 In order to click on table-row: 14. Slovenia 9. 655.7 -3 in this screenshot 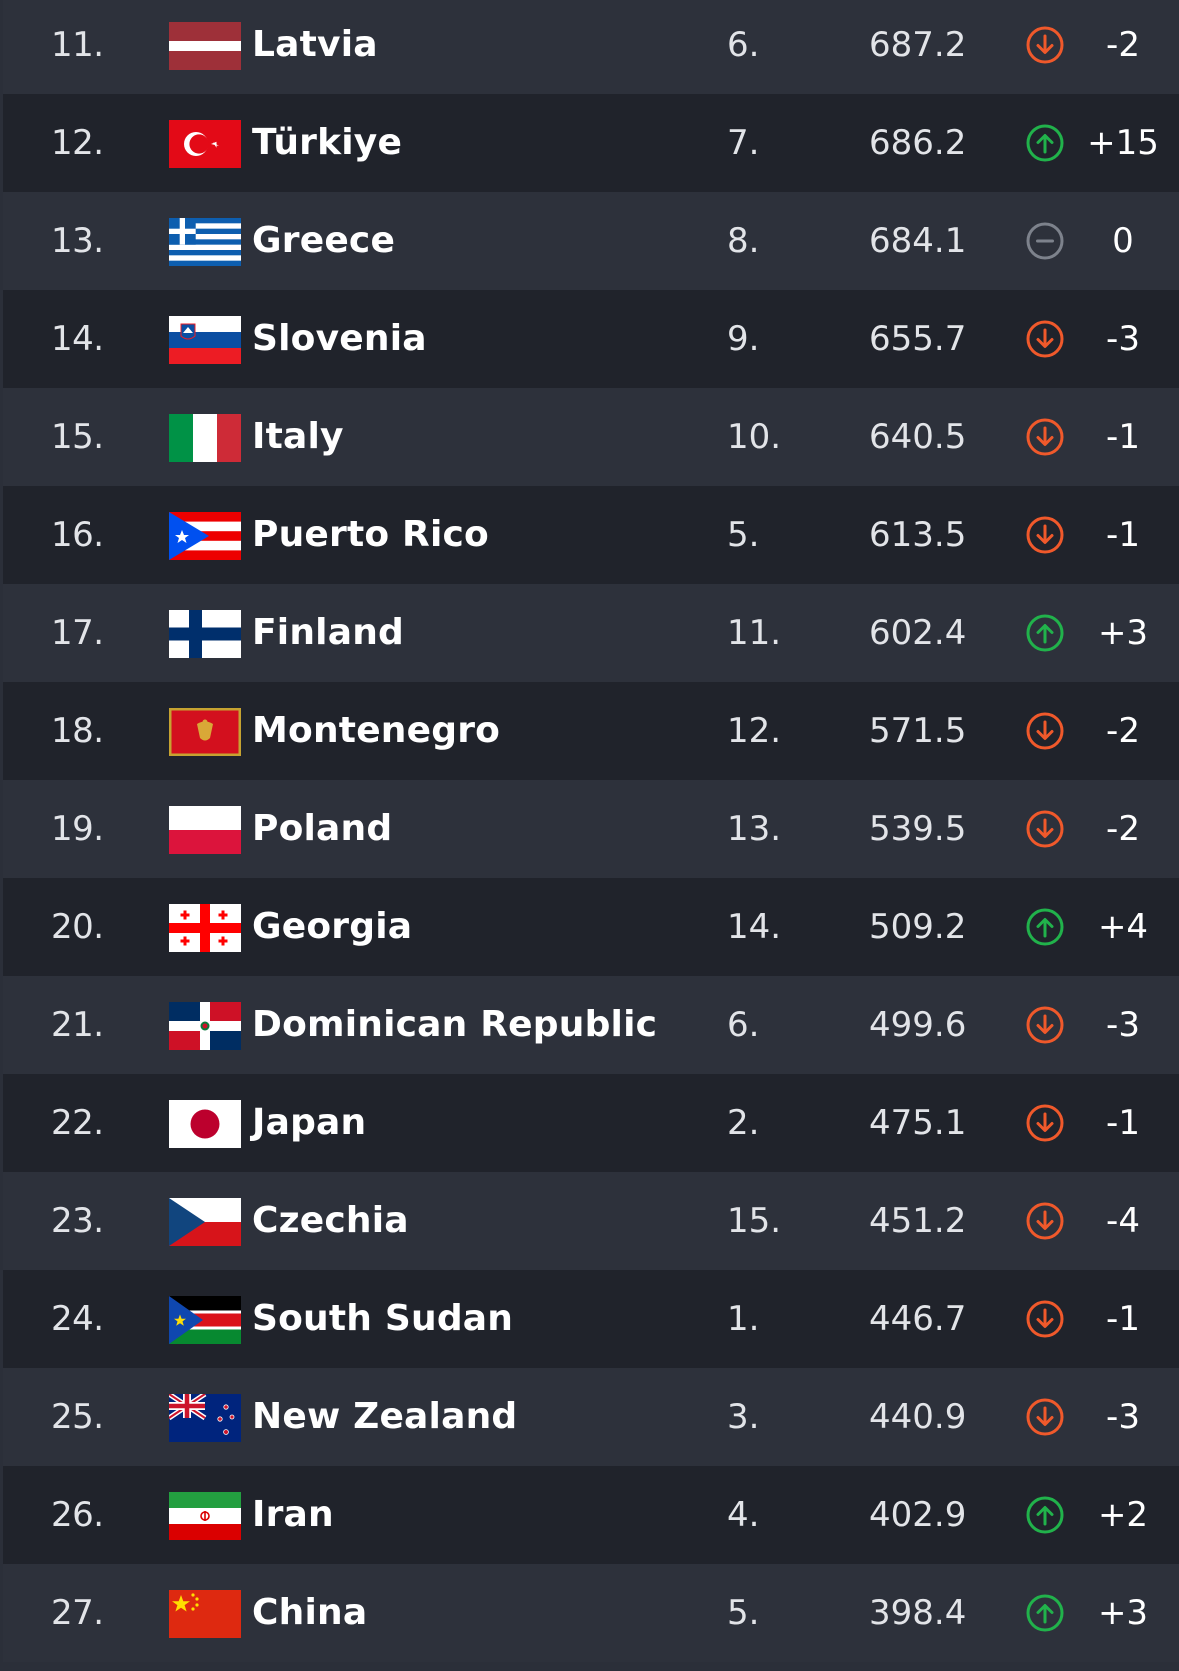, I will do `click(591, 339)`.